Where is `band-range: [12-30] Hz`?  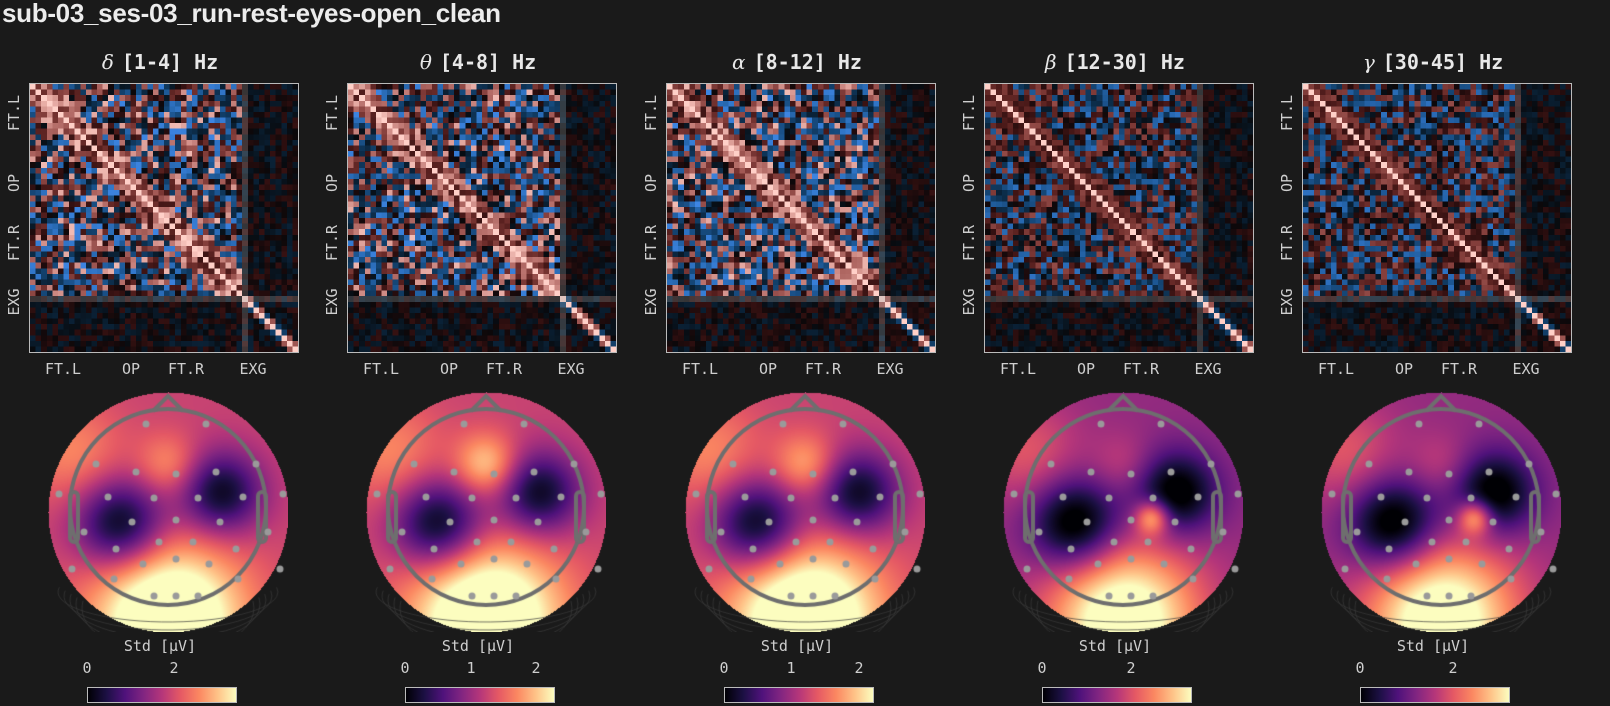
band-range: [12-30] Hz is located at coordinates (1124, 62).